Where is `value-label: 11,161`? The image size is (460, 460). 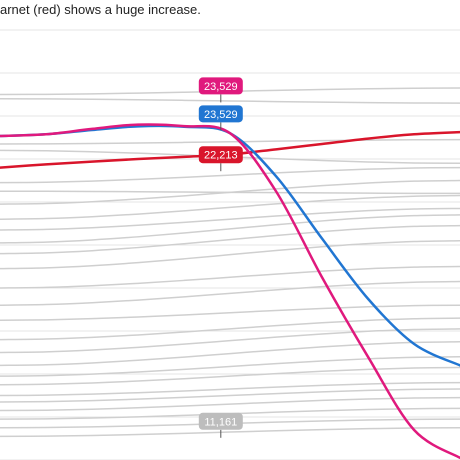 value-label: 11,161 is located at coordinates (220, 425).